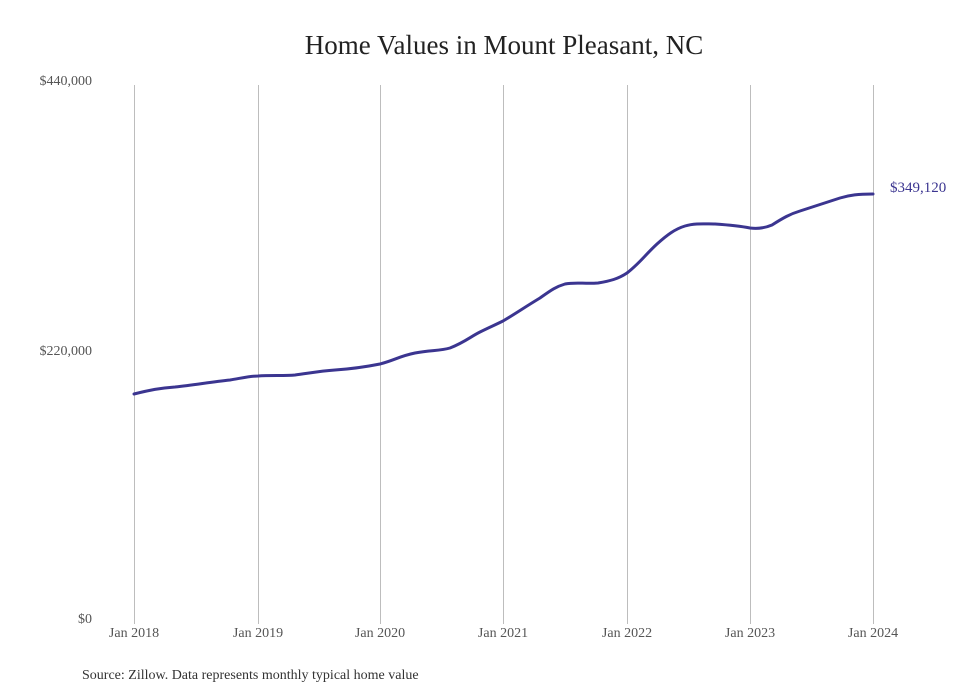 This screenshot has width=980, height=699. What do you see at coordinates (380, 633) in the screenshot?
I see `x-tick-2020: Jan 2020` at bounding box center [380, 633].